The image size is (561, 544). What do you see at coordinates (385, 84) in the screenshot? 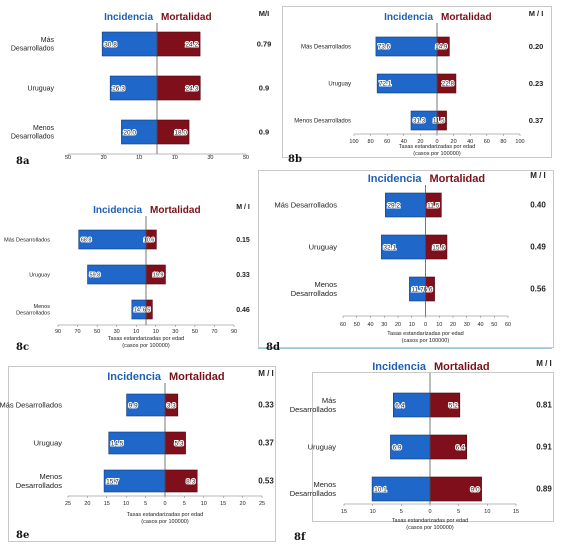
I see `value-label-incidencia: 72.1` at bounding box center [385, 84].